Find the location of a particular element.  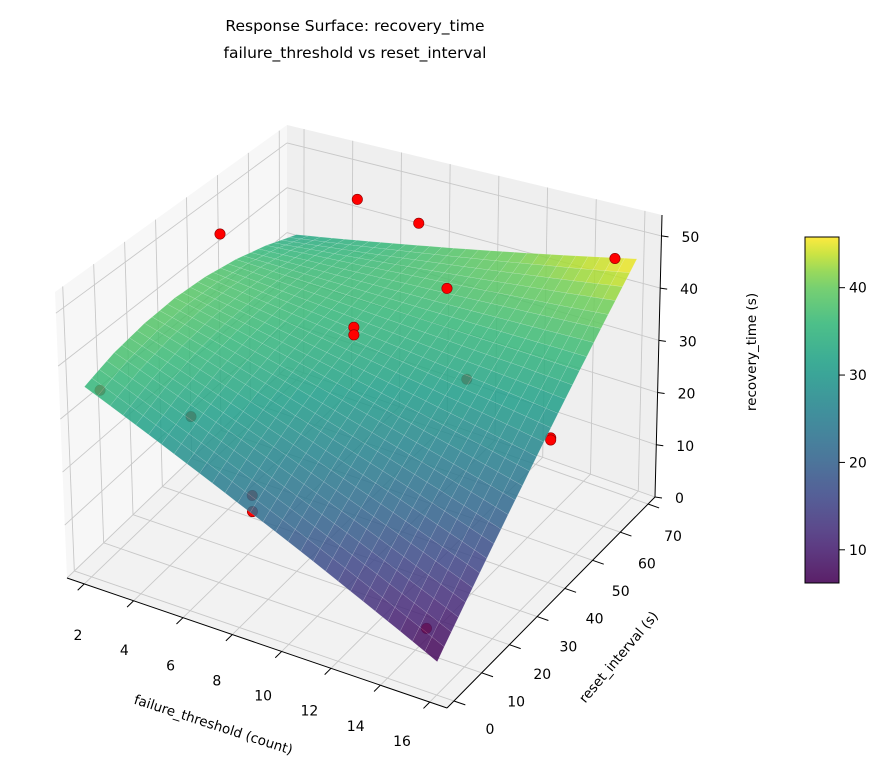

y-tick-label: 60 is located at coordinates (647, 565).